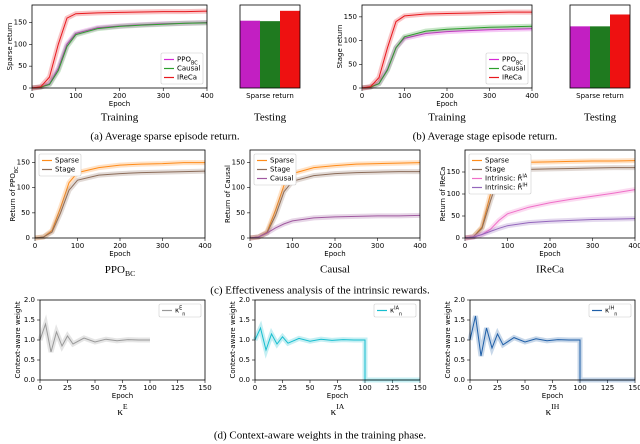  Describe the element at coordinates (244, 360) in the screenshot. I see `y-tick-label: 0.5` at that location.